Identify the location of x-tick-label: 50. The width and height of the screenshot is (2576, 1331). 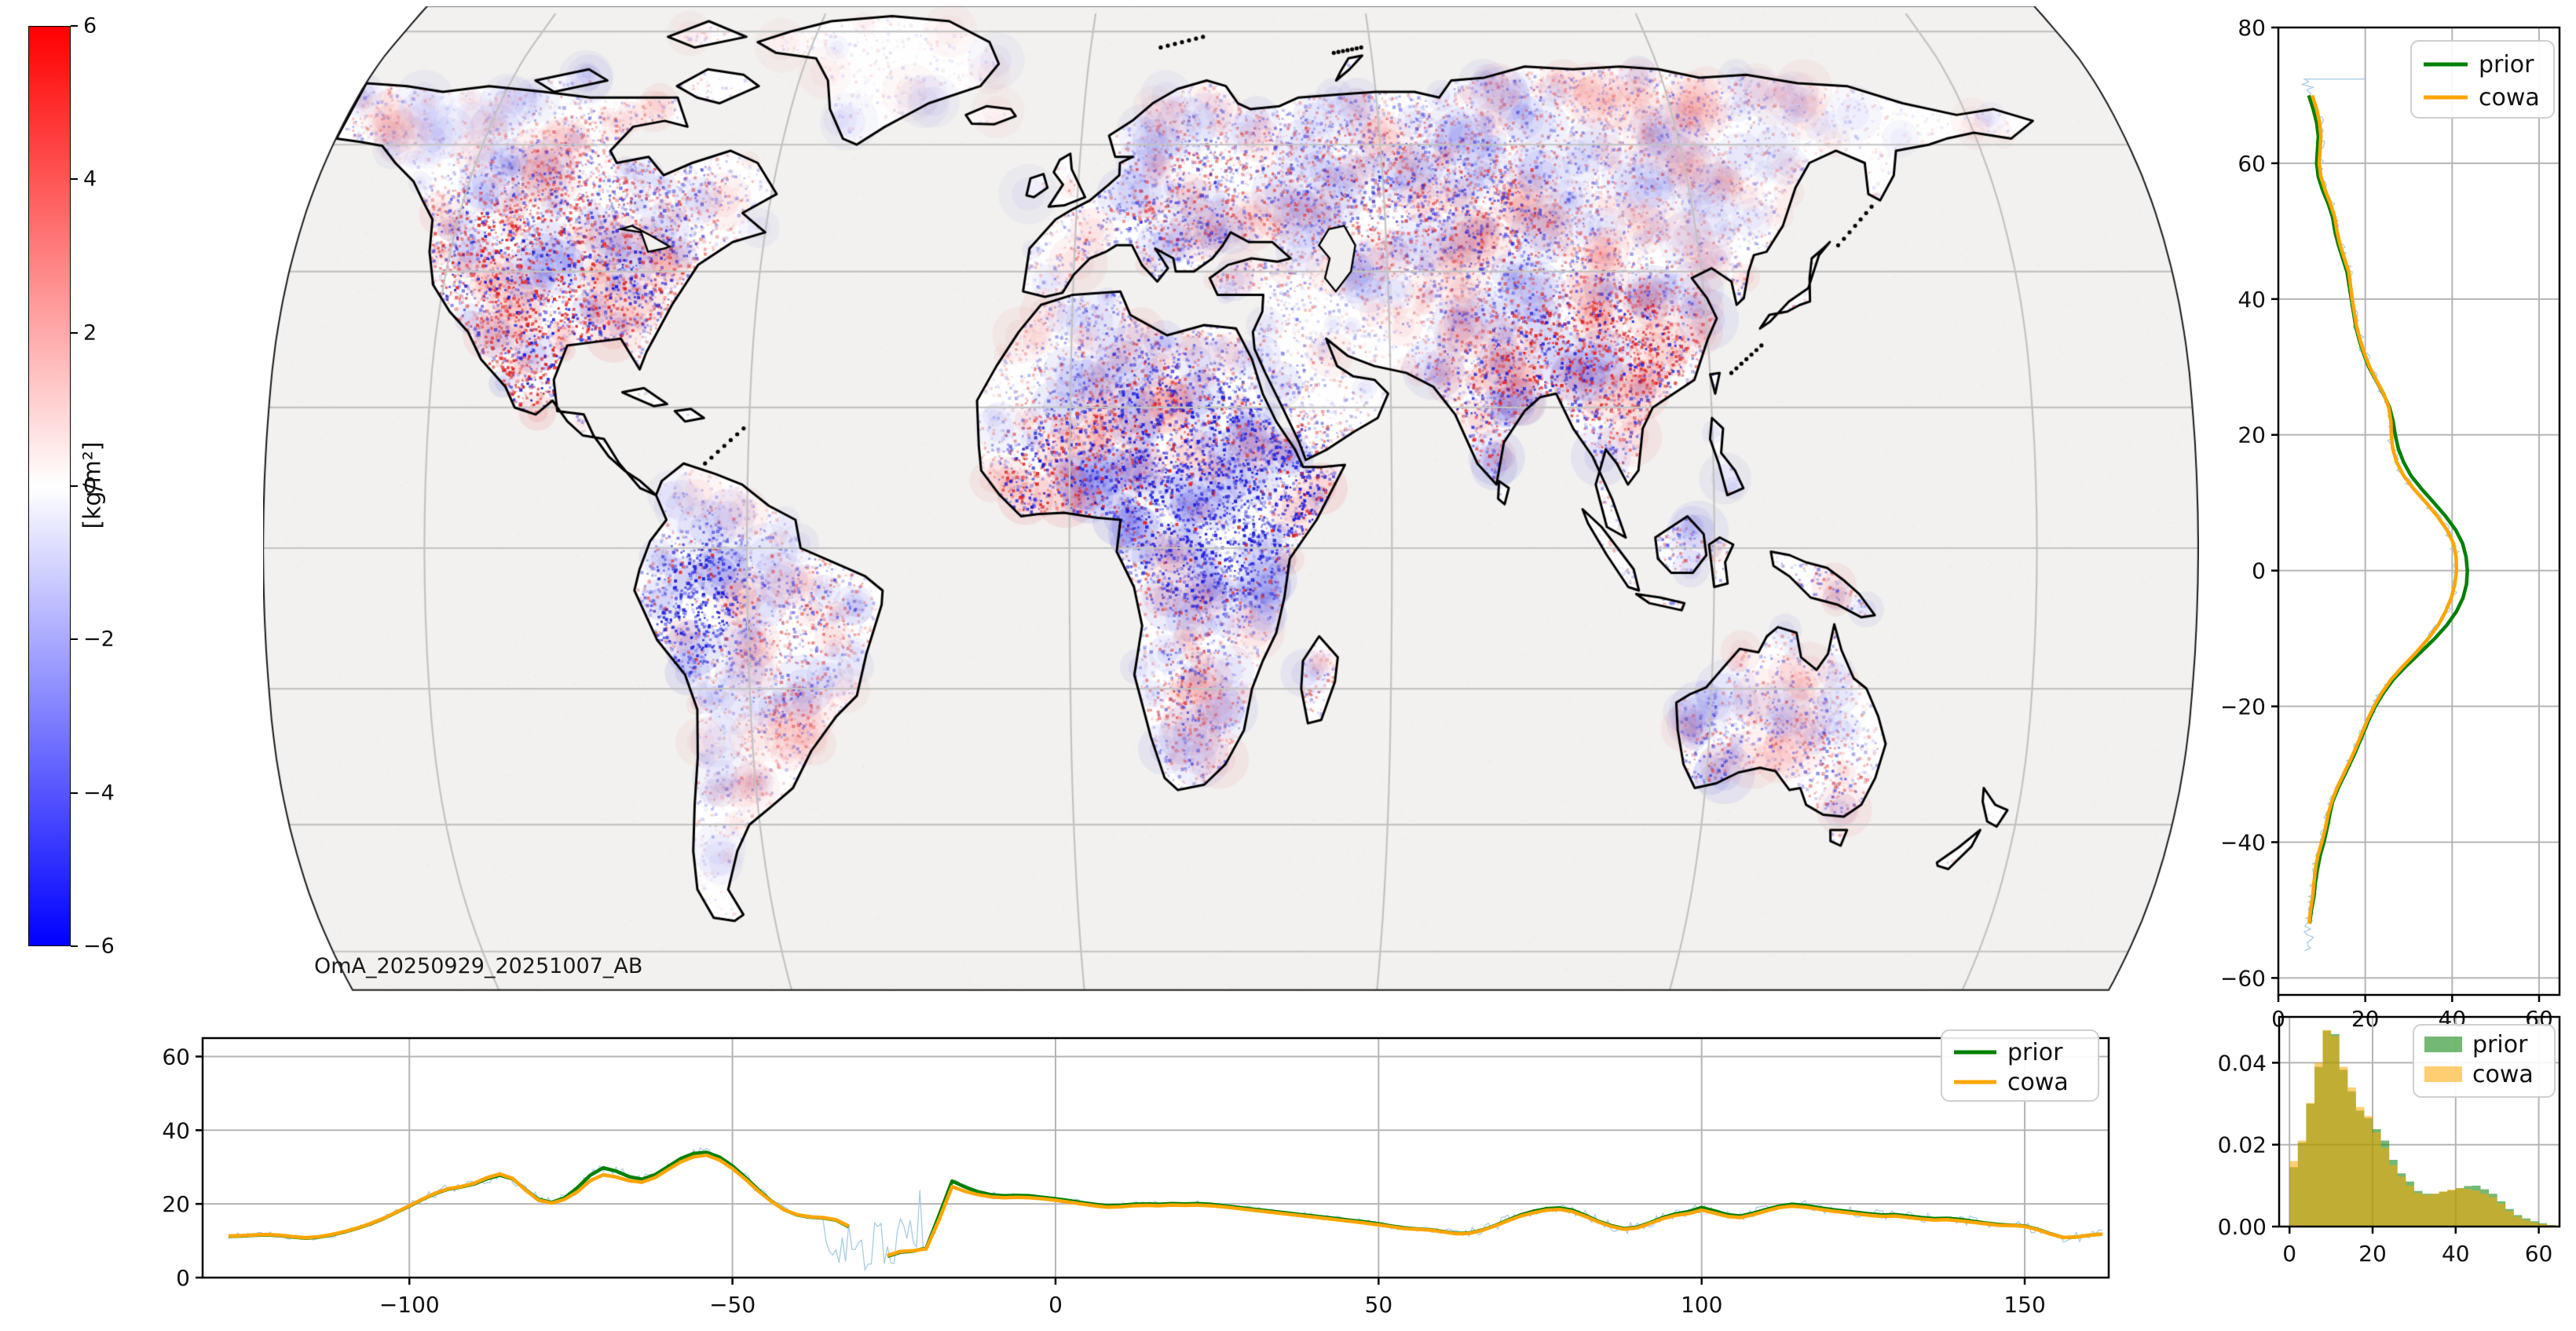
(1379, 1305).